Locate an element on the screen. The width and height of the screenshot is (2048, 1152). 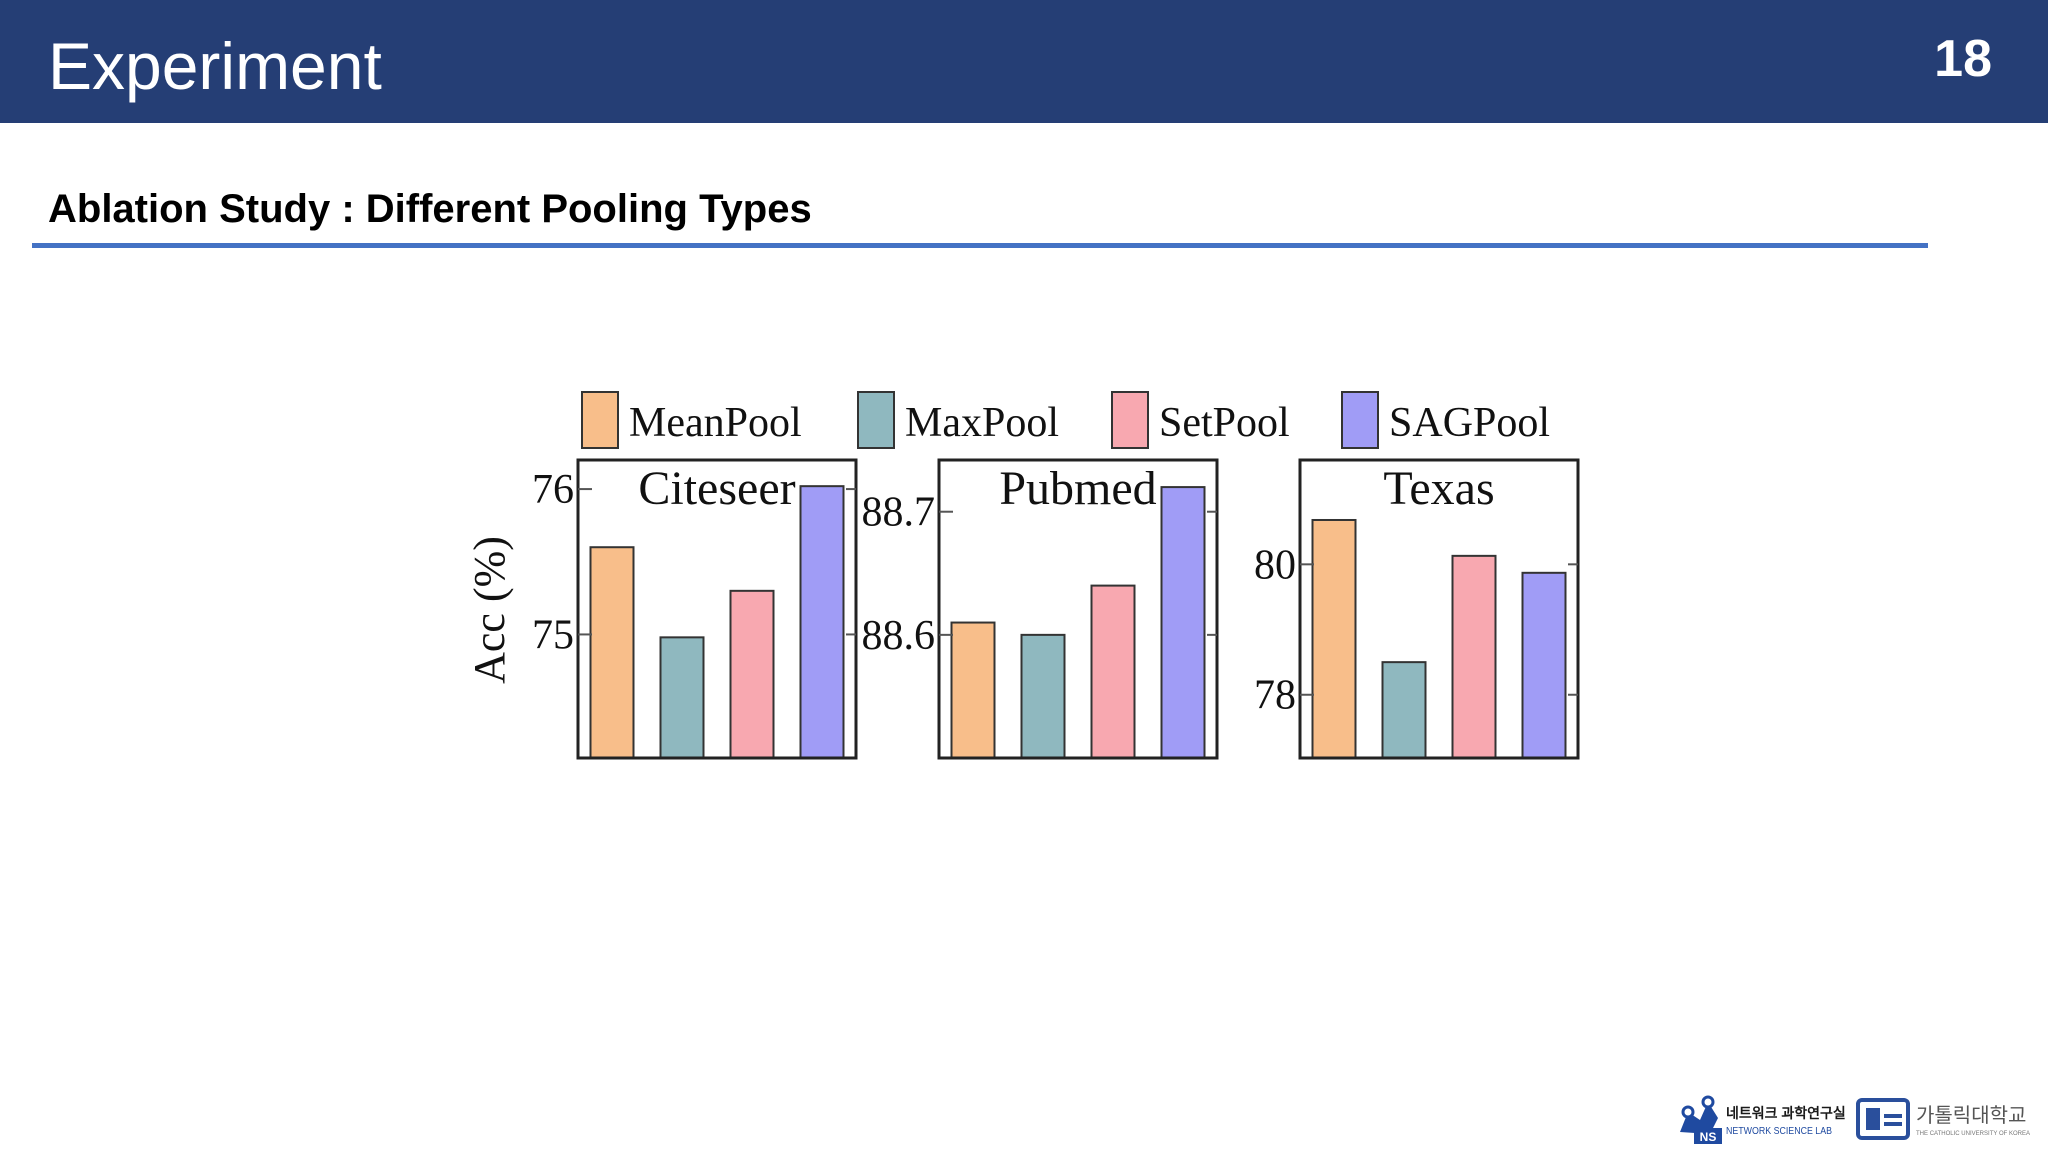
bar-texas-meanpool is located at coordinates (1334, 639).